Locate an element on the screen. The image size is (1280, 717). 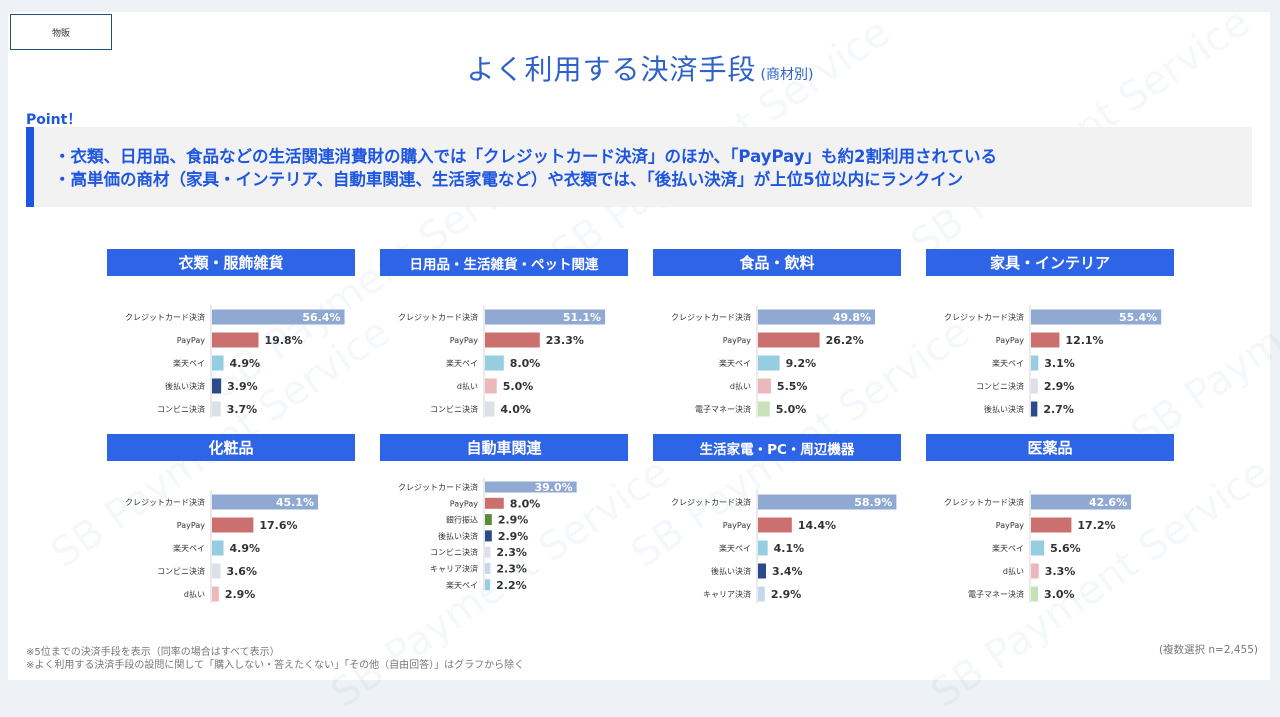
point-label: Point！ is located at coordinates (54, 120).